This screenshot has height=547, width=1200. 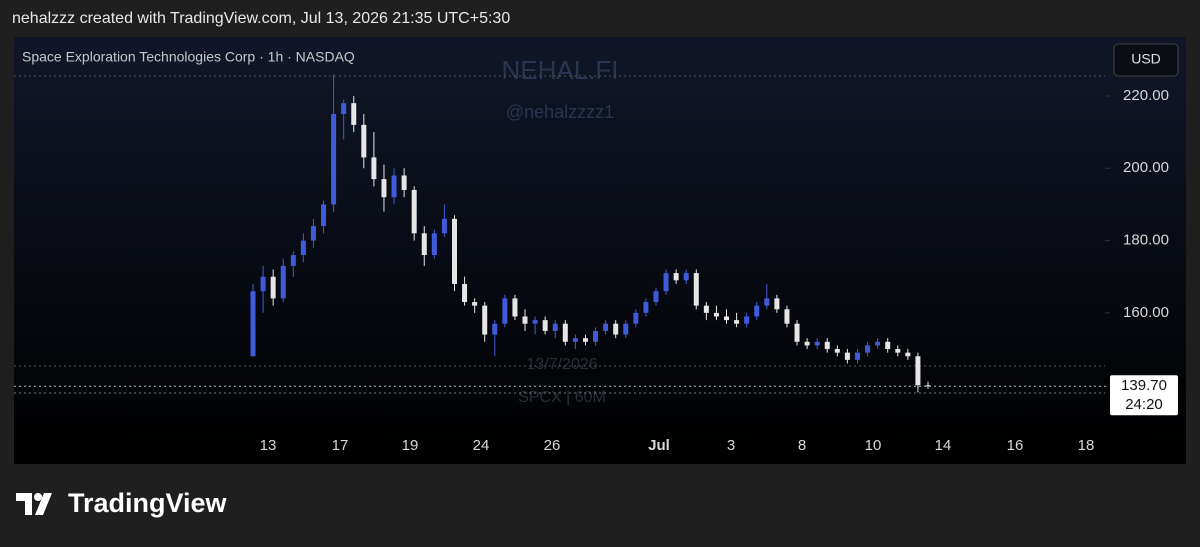 I want to click on footer: TradingView, so click(x=121, y=503).